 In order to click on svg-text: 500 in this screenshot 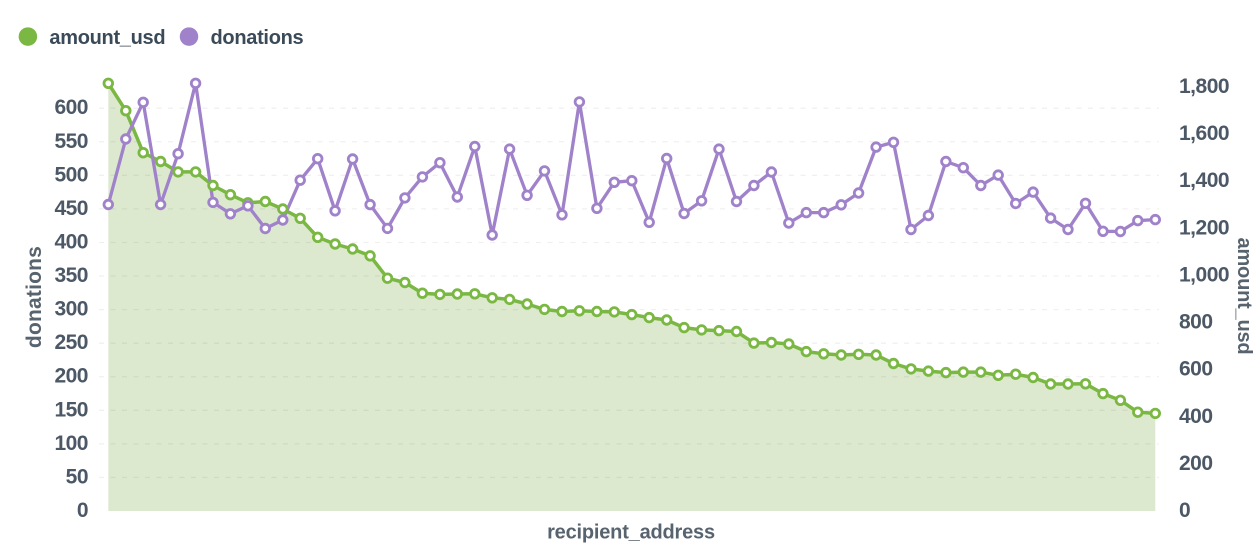, I will do `click(71, 174)`.